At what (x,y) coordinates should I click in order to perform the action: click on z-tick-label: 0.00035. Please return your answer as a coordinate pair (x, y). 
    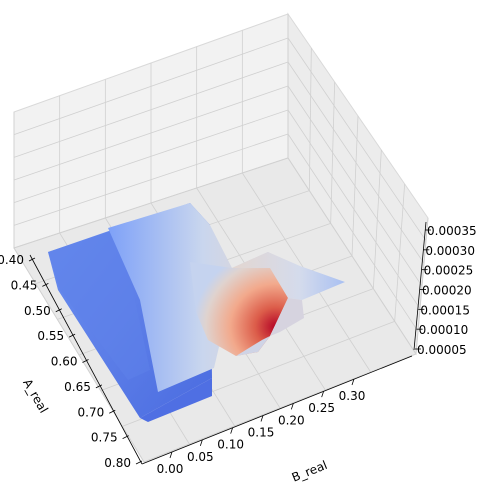
    Looking at the image, I should click on (452, 231).